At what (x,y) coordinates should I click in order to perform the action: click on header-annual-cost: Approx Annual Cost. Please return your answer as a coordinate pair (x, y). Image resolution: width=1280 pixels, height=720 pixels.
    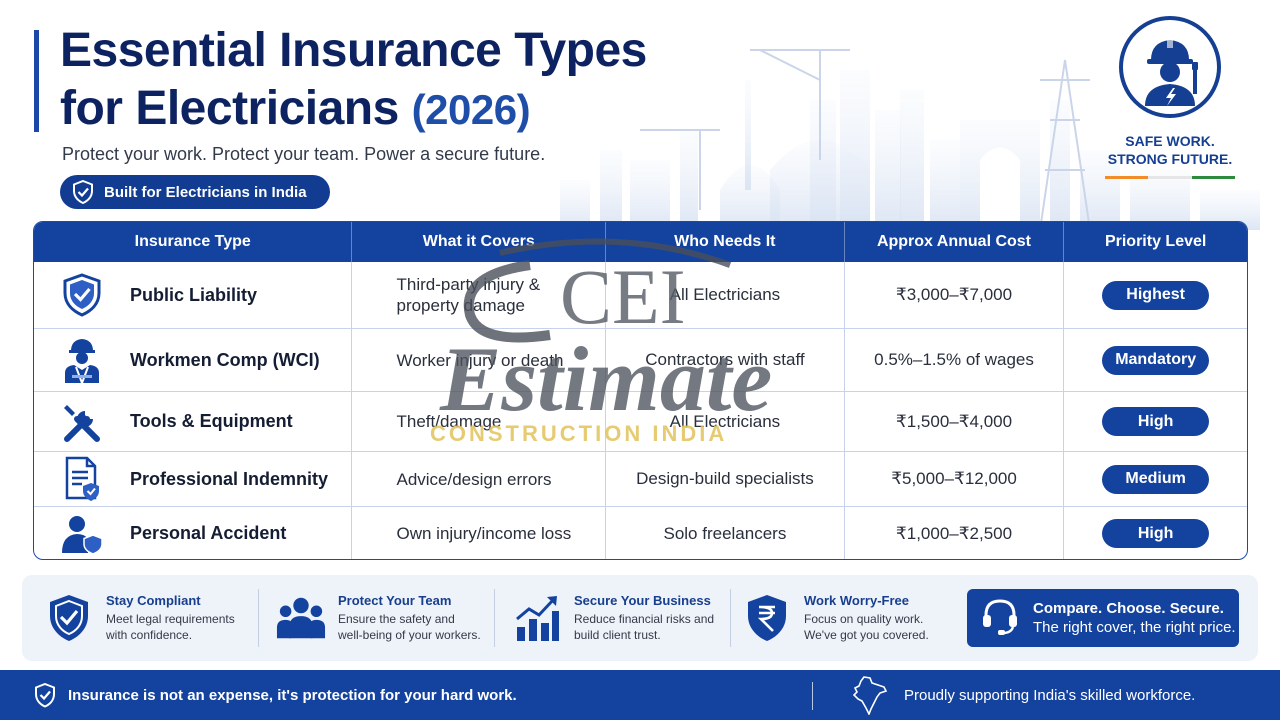
    Looking at the image, I should click on (955, 242).